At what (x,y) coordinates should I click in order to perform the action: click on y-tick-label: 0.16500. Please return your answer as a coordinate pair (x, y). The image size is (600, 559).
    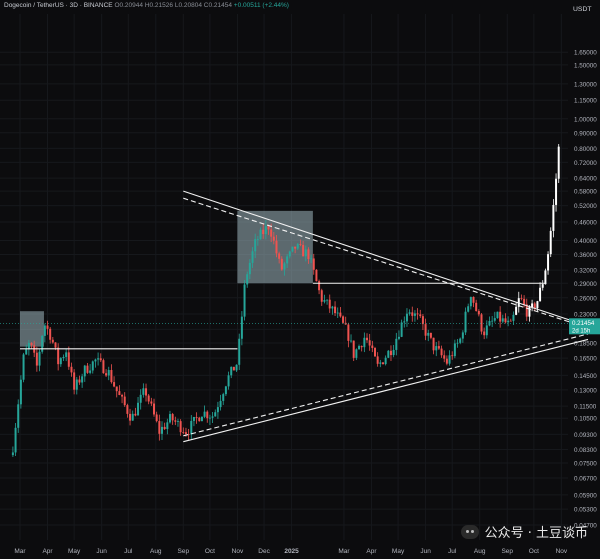
    Looking at the image, I should click on (585, 359).